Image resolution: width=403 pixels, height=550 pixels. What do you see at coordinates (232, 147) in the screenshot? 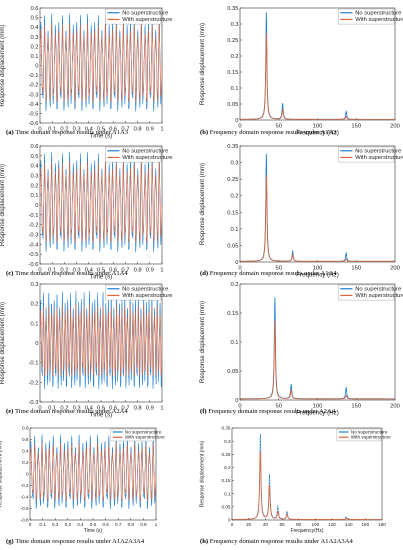
I see `y-tick-label: 0.35` at bounding box center [232, 147].